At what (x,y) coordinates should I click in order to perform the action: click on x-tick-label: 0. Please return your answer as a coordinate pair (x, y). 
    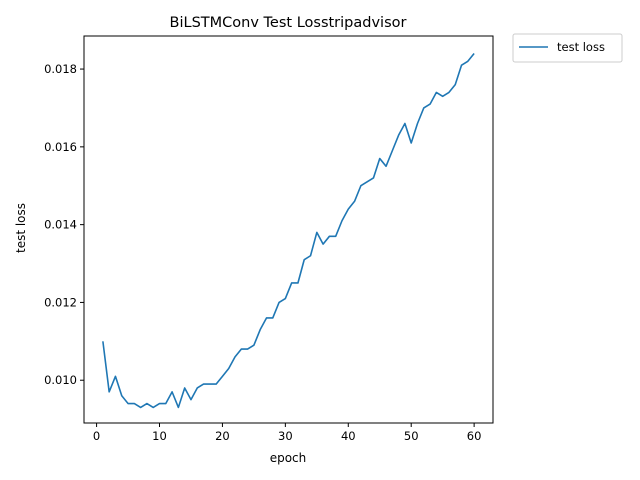
    Looking at the image, I should click on (96, 436).